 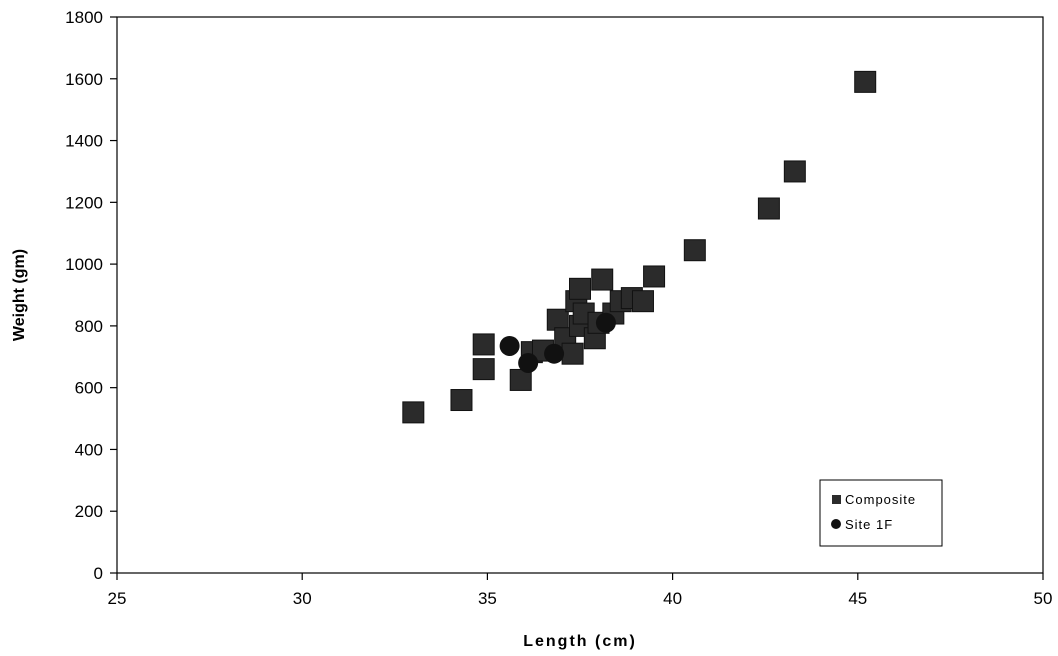 I want to click on y-axis-title: Weight (gm), so click(x=19, y=295).